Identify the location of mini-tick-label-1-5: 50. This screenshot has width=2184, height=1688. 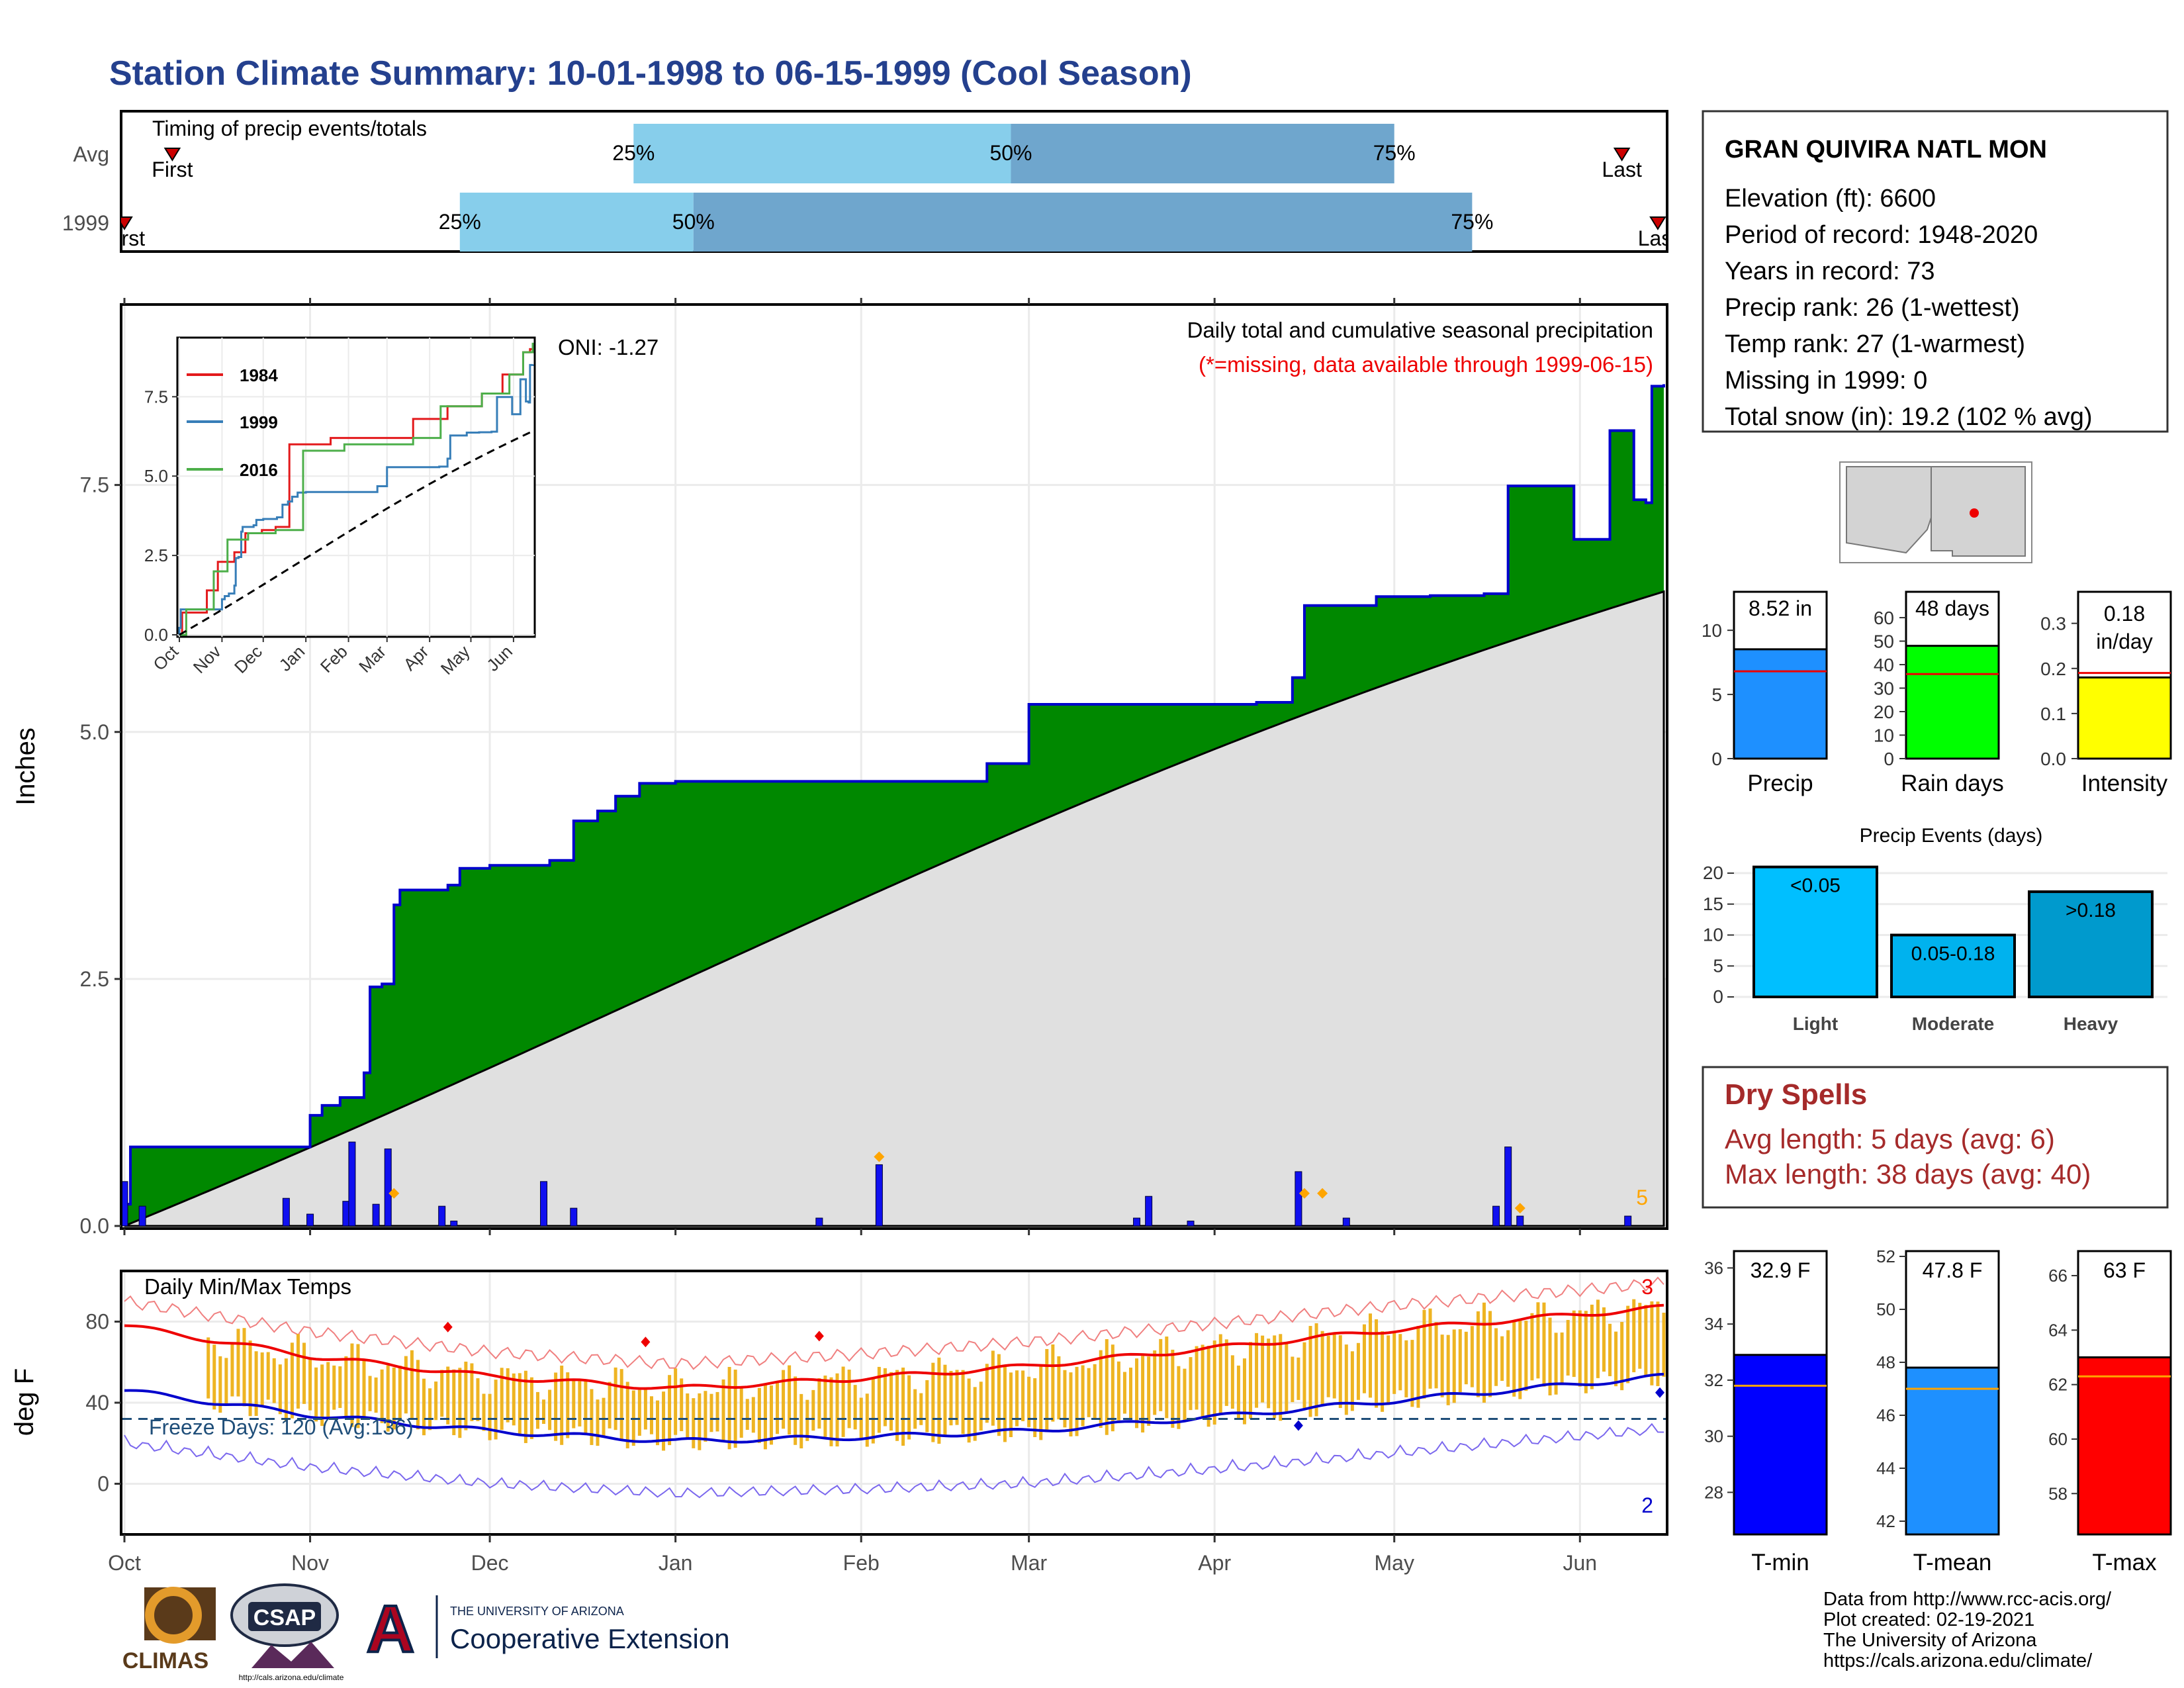
(1884, 642).